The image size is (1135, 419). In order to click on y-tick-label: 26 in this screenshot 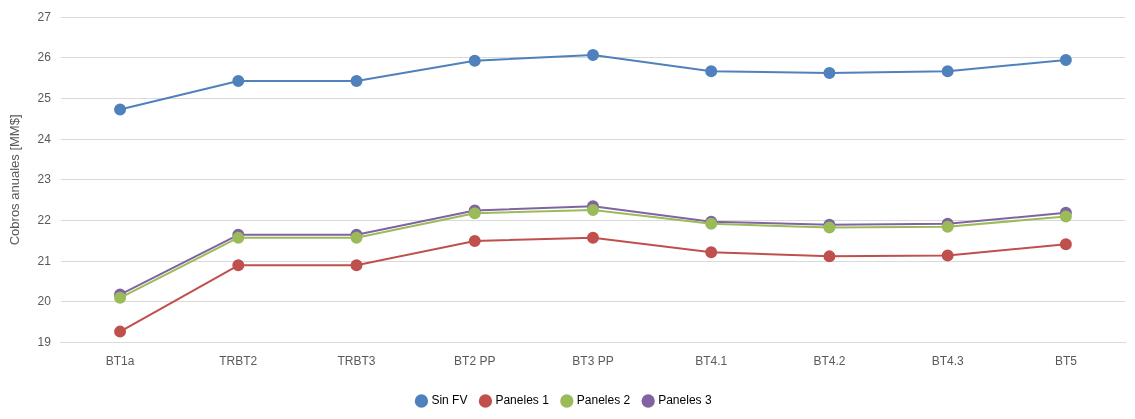, I will do `click(44, 57)`.